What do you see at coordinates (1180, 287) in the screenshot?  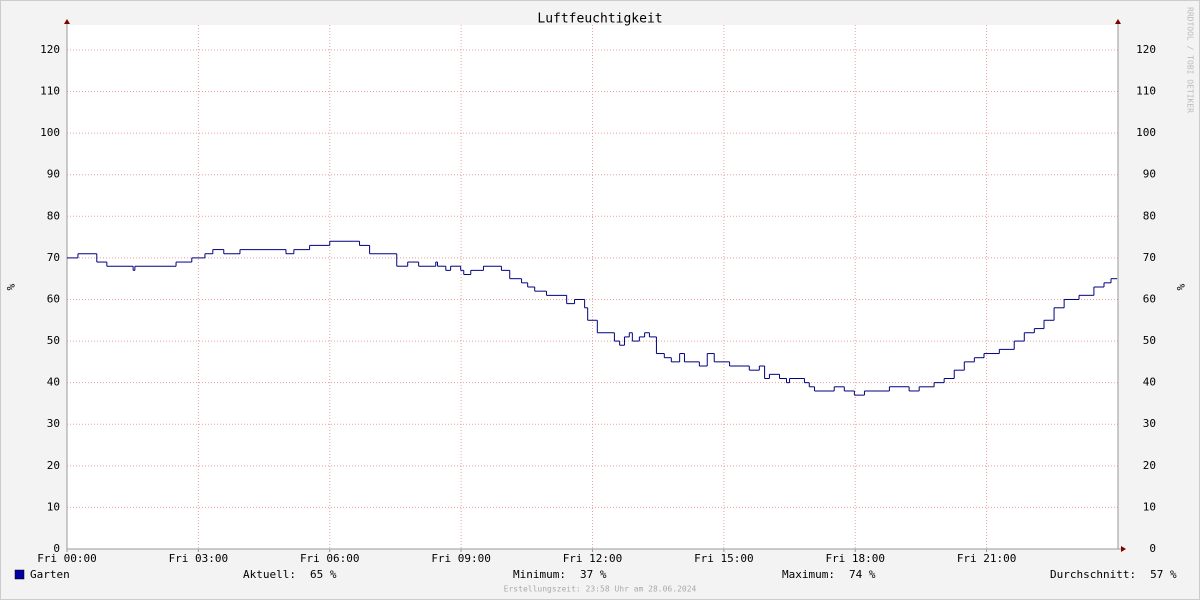 I see `y2-axis-label: %` at bounding box center [1180, 287].